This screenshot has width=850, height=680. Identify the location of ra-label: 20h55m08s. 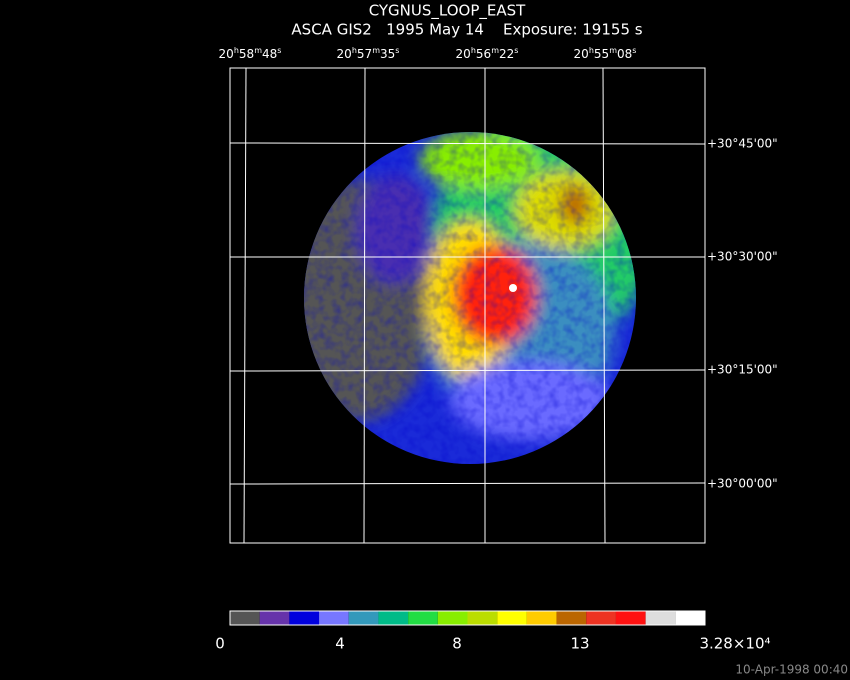
(605, 53).